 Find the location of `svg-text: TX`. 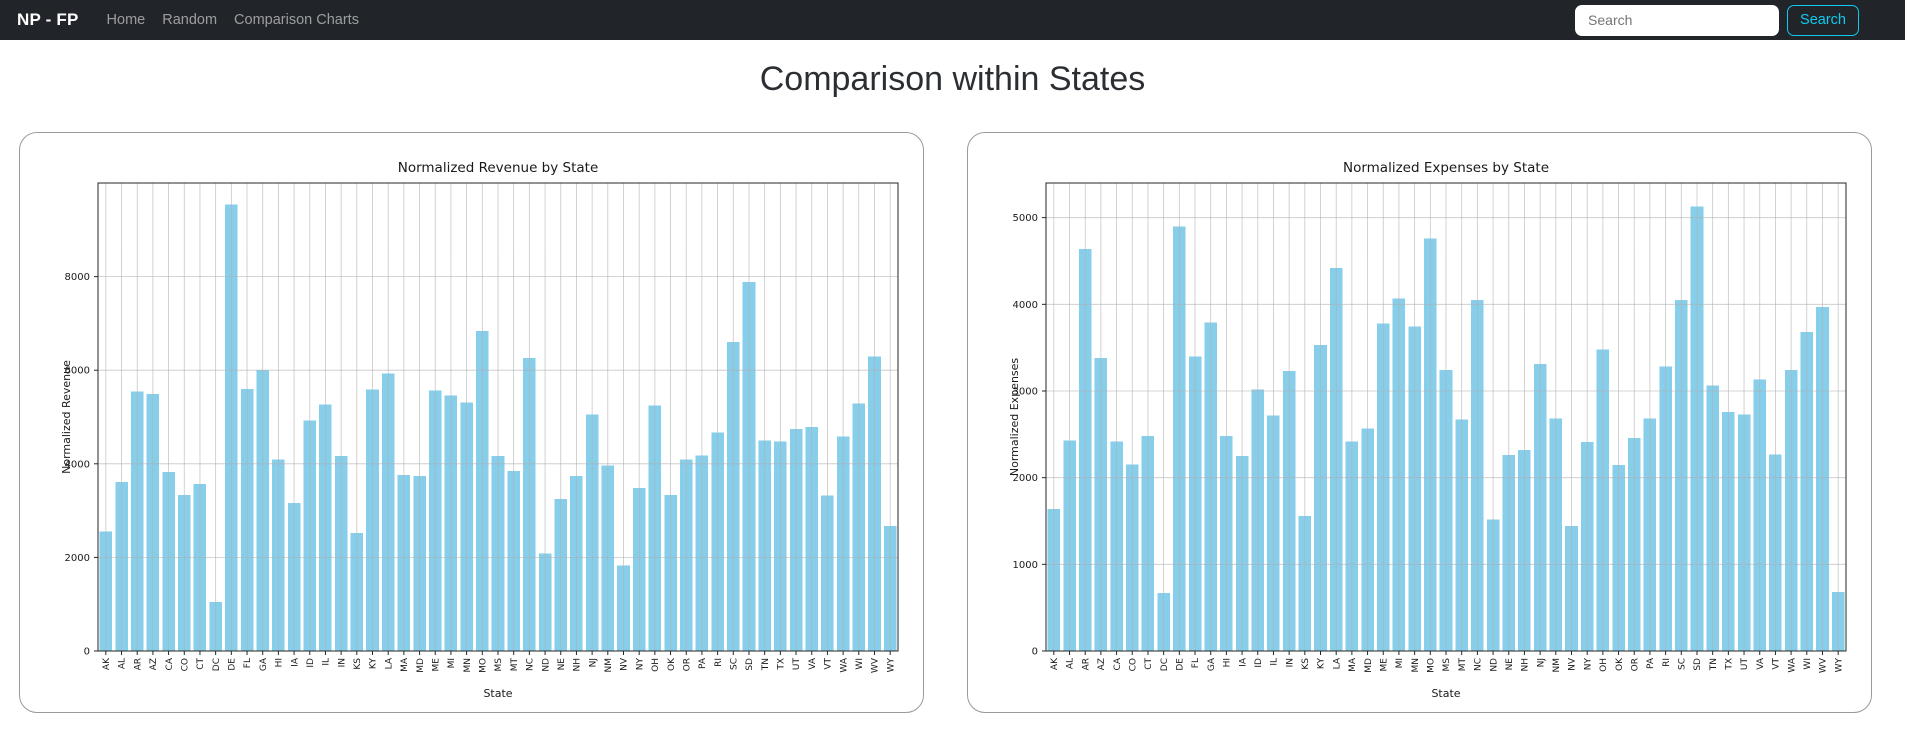

svg-text: TX is located at coordinates (782, 664).